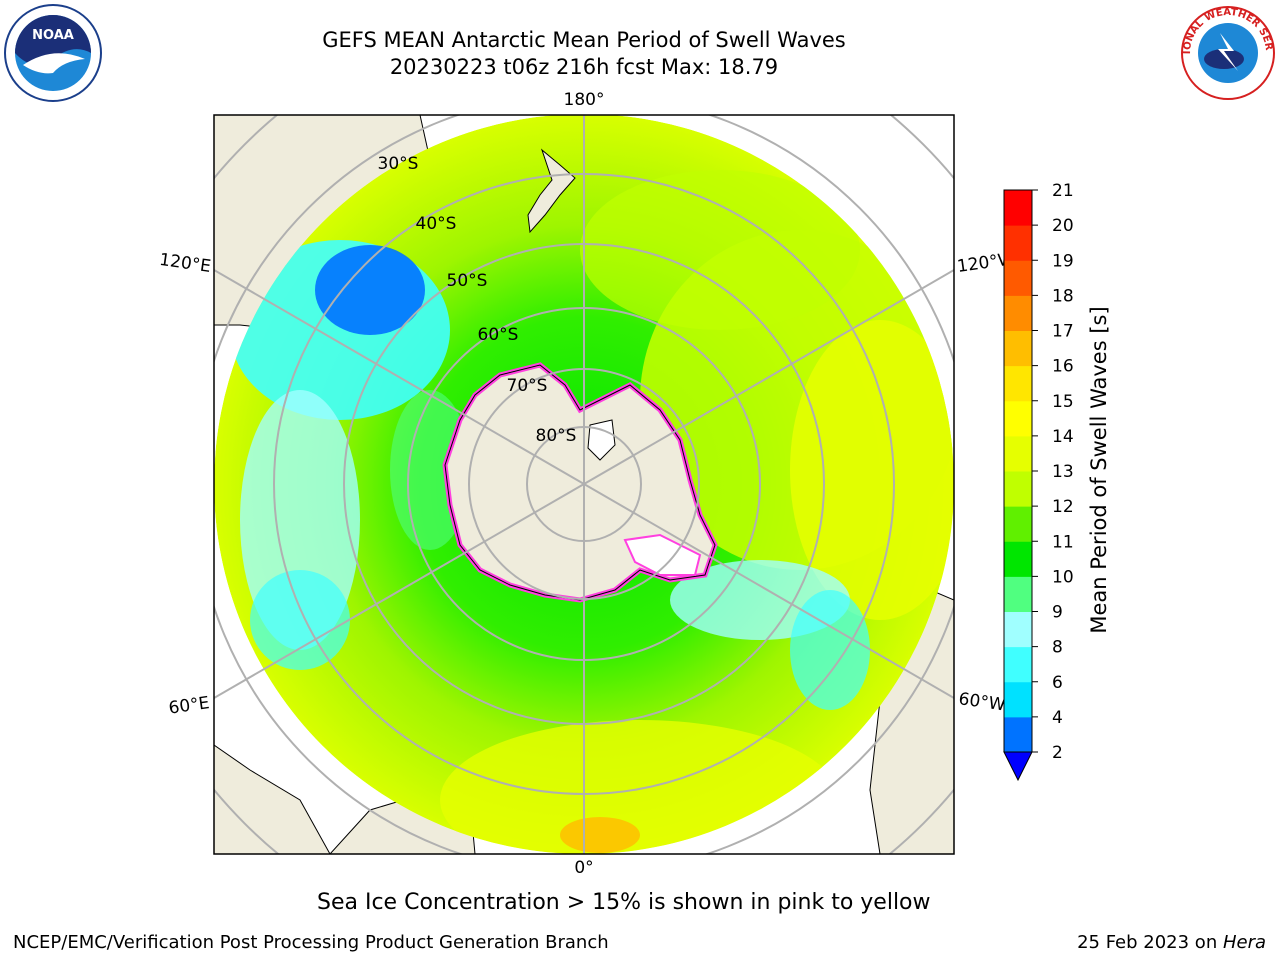 The width and height of the screenshot is (1280, 960). I want to click on lat-label-80s: 80°S, so click(556, 436).